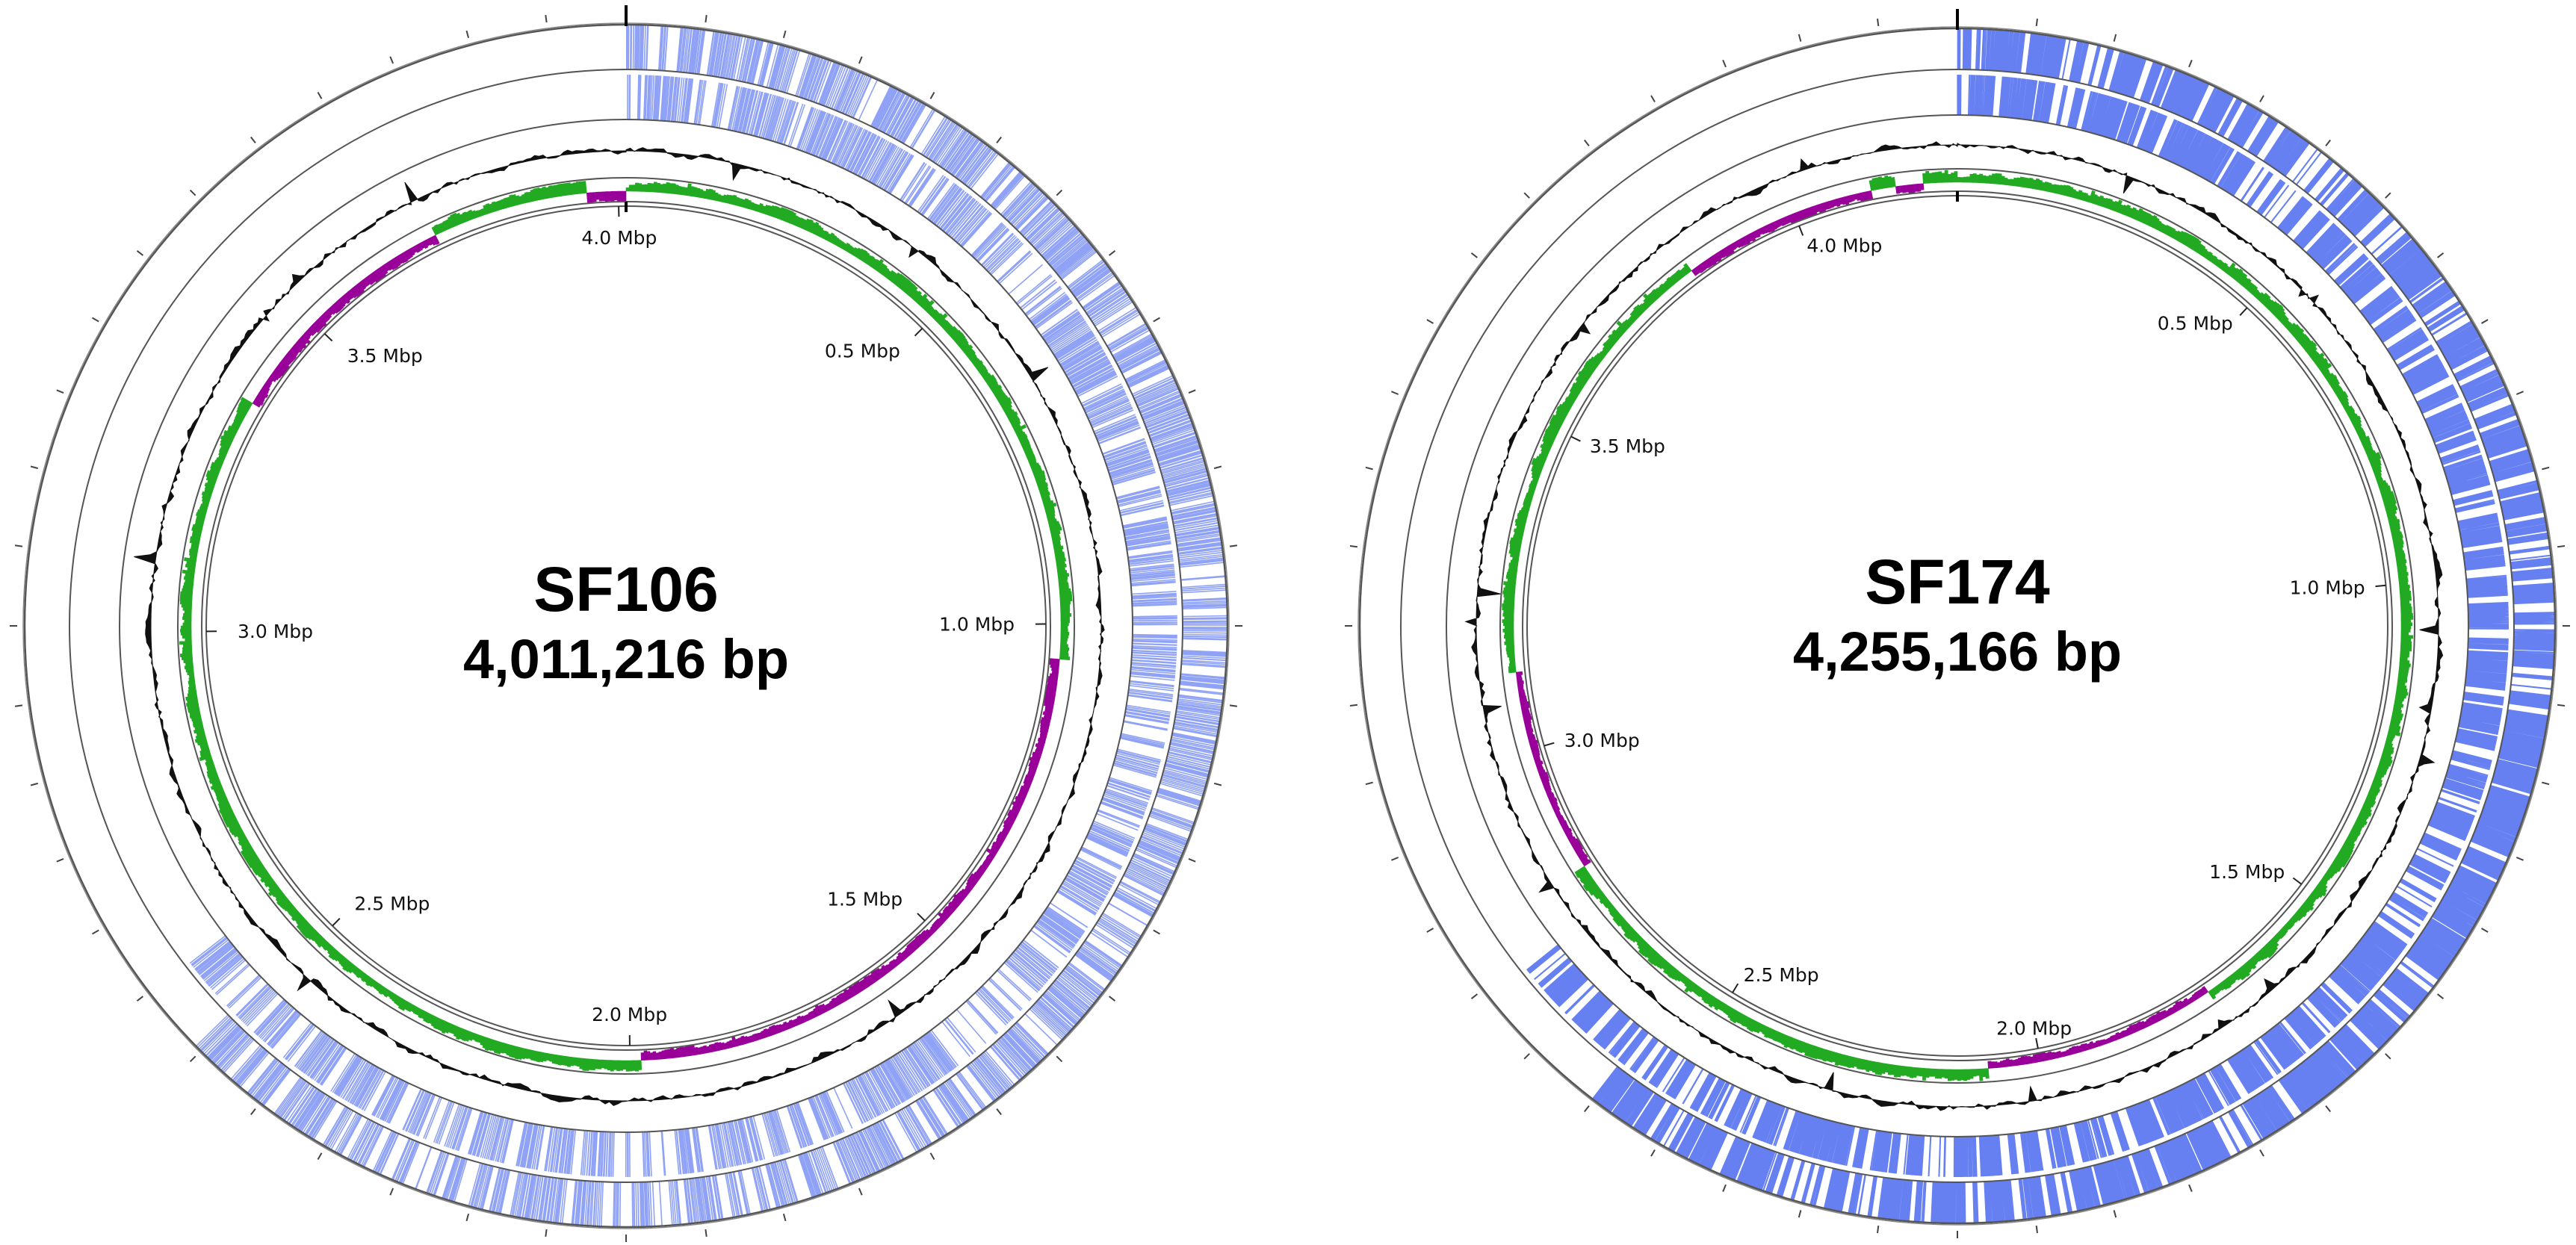  What do you see at coordinates (977, 625) in the screenshot?
I see `scale-tick-label: 1.0 Mbp` at bounding box center [977, 625].